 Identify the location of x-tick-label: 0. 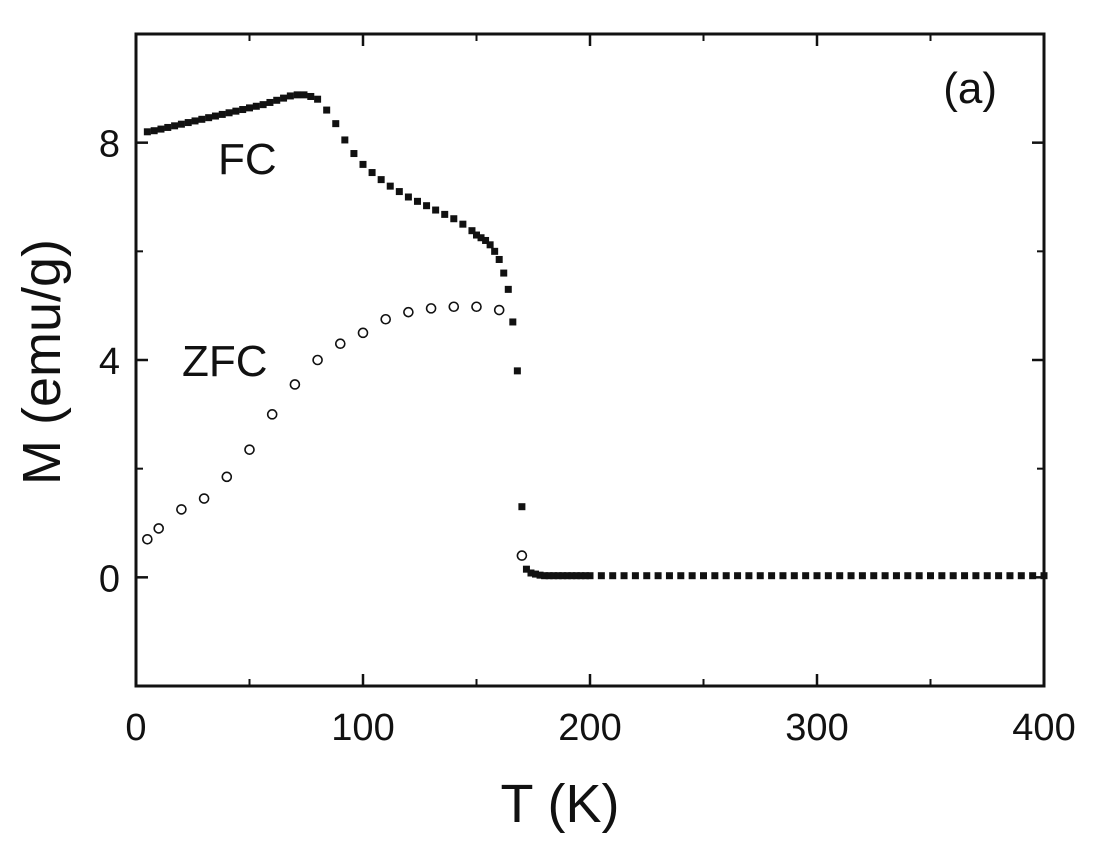
(135, 728).